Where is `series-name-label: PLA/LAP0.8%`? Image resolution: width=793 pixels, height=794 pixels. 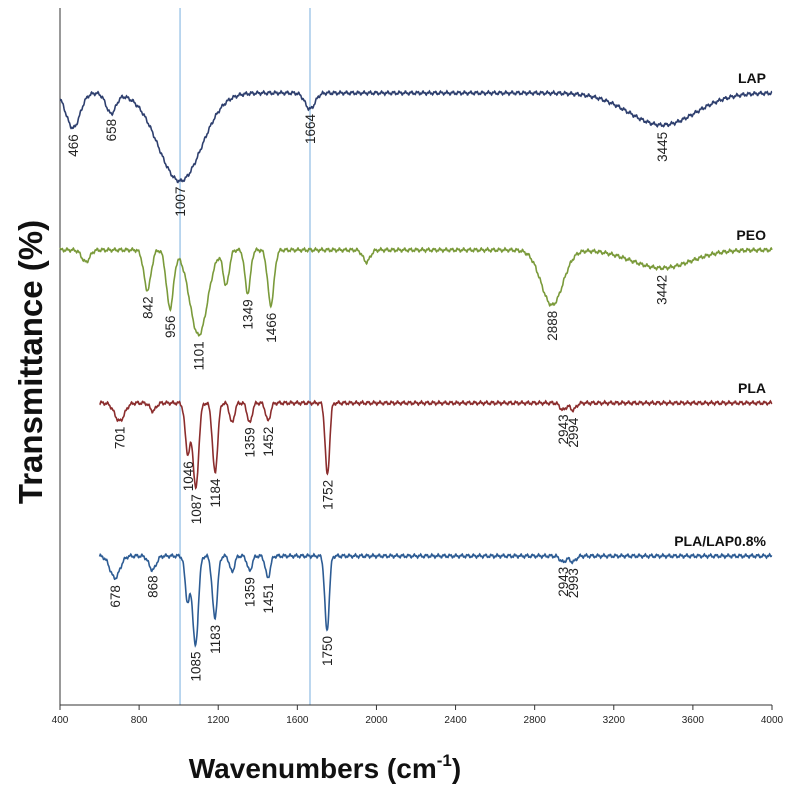 series-name-label: PLA/LAP0.8% is located at coordinates (720, 541).